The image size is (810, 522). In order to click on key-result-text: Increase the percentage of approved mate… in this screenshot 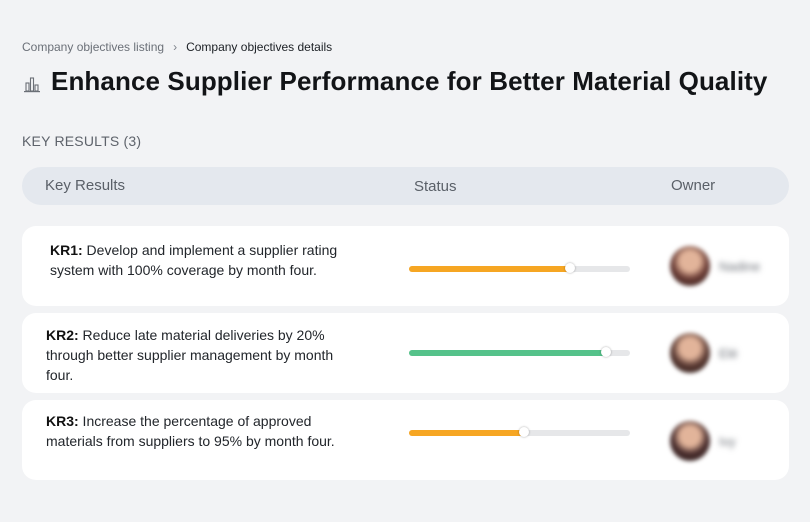, I will do `click(190, 431)`.